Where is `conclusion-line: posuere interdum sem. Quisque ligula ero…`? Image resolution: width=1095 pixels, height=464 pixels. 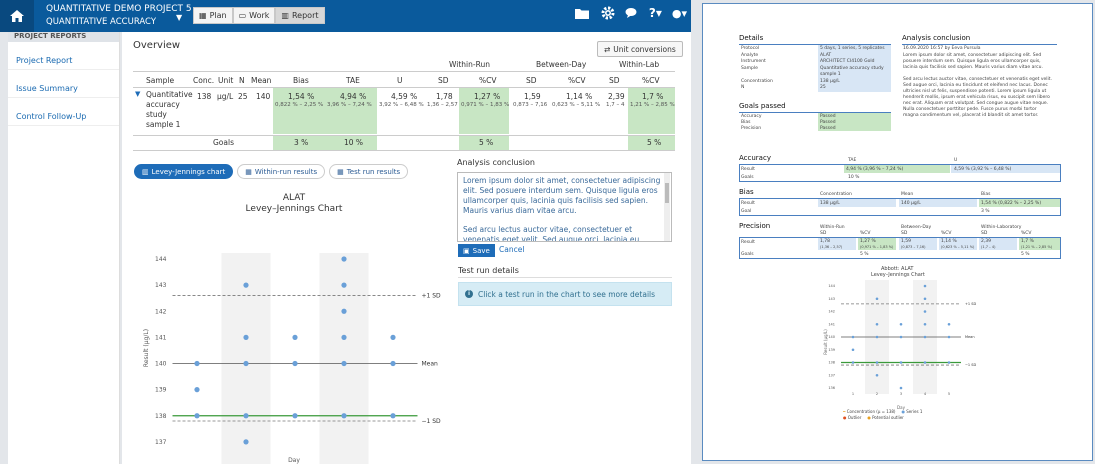 conclusion-line: posuere interdum sem. Quisque ligula ero… is located at coordinates (972, 61).